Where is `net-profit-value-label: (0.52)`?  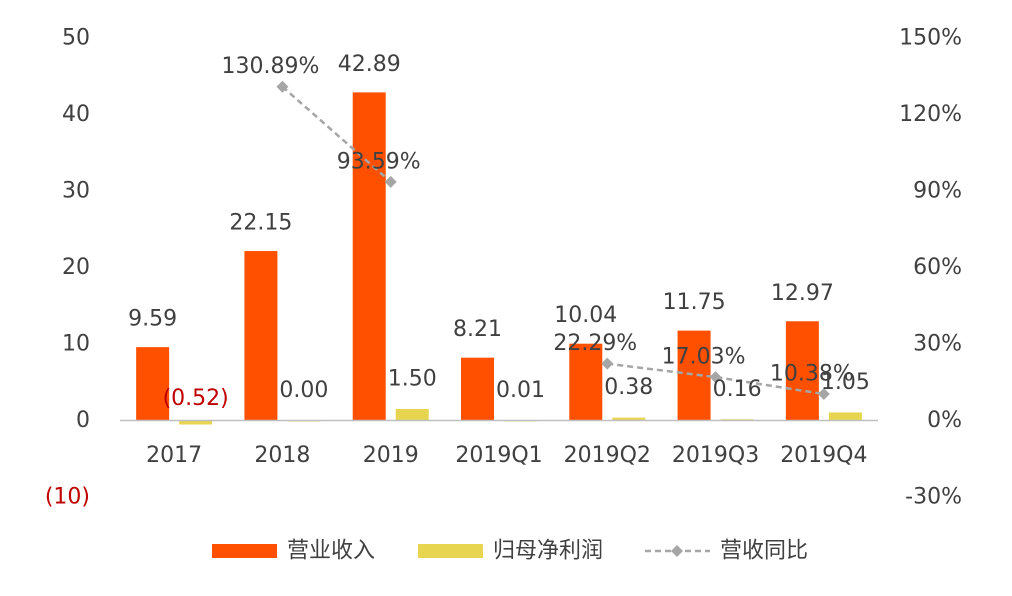
net-profit-value-label: (0.52) is located at coordinates (196, 398).